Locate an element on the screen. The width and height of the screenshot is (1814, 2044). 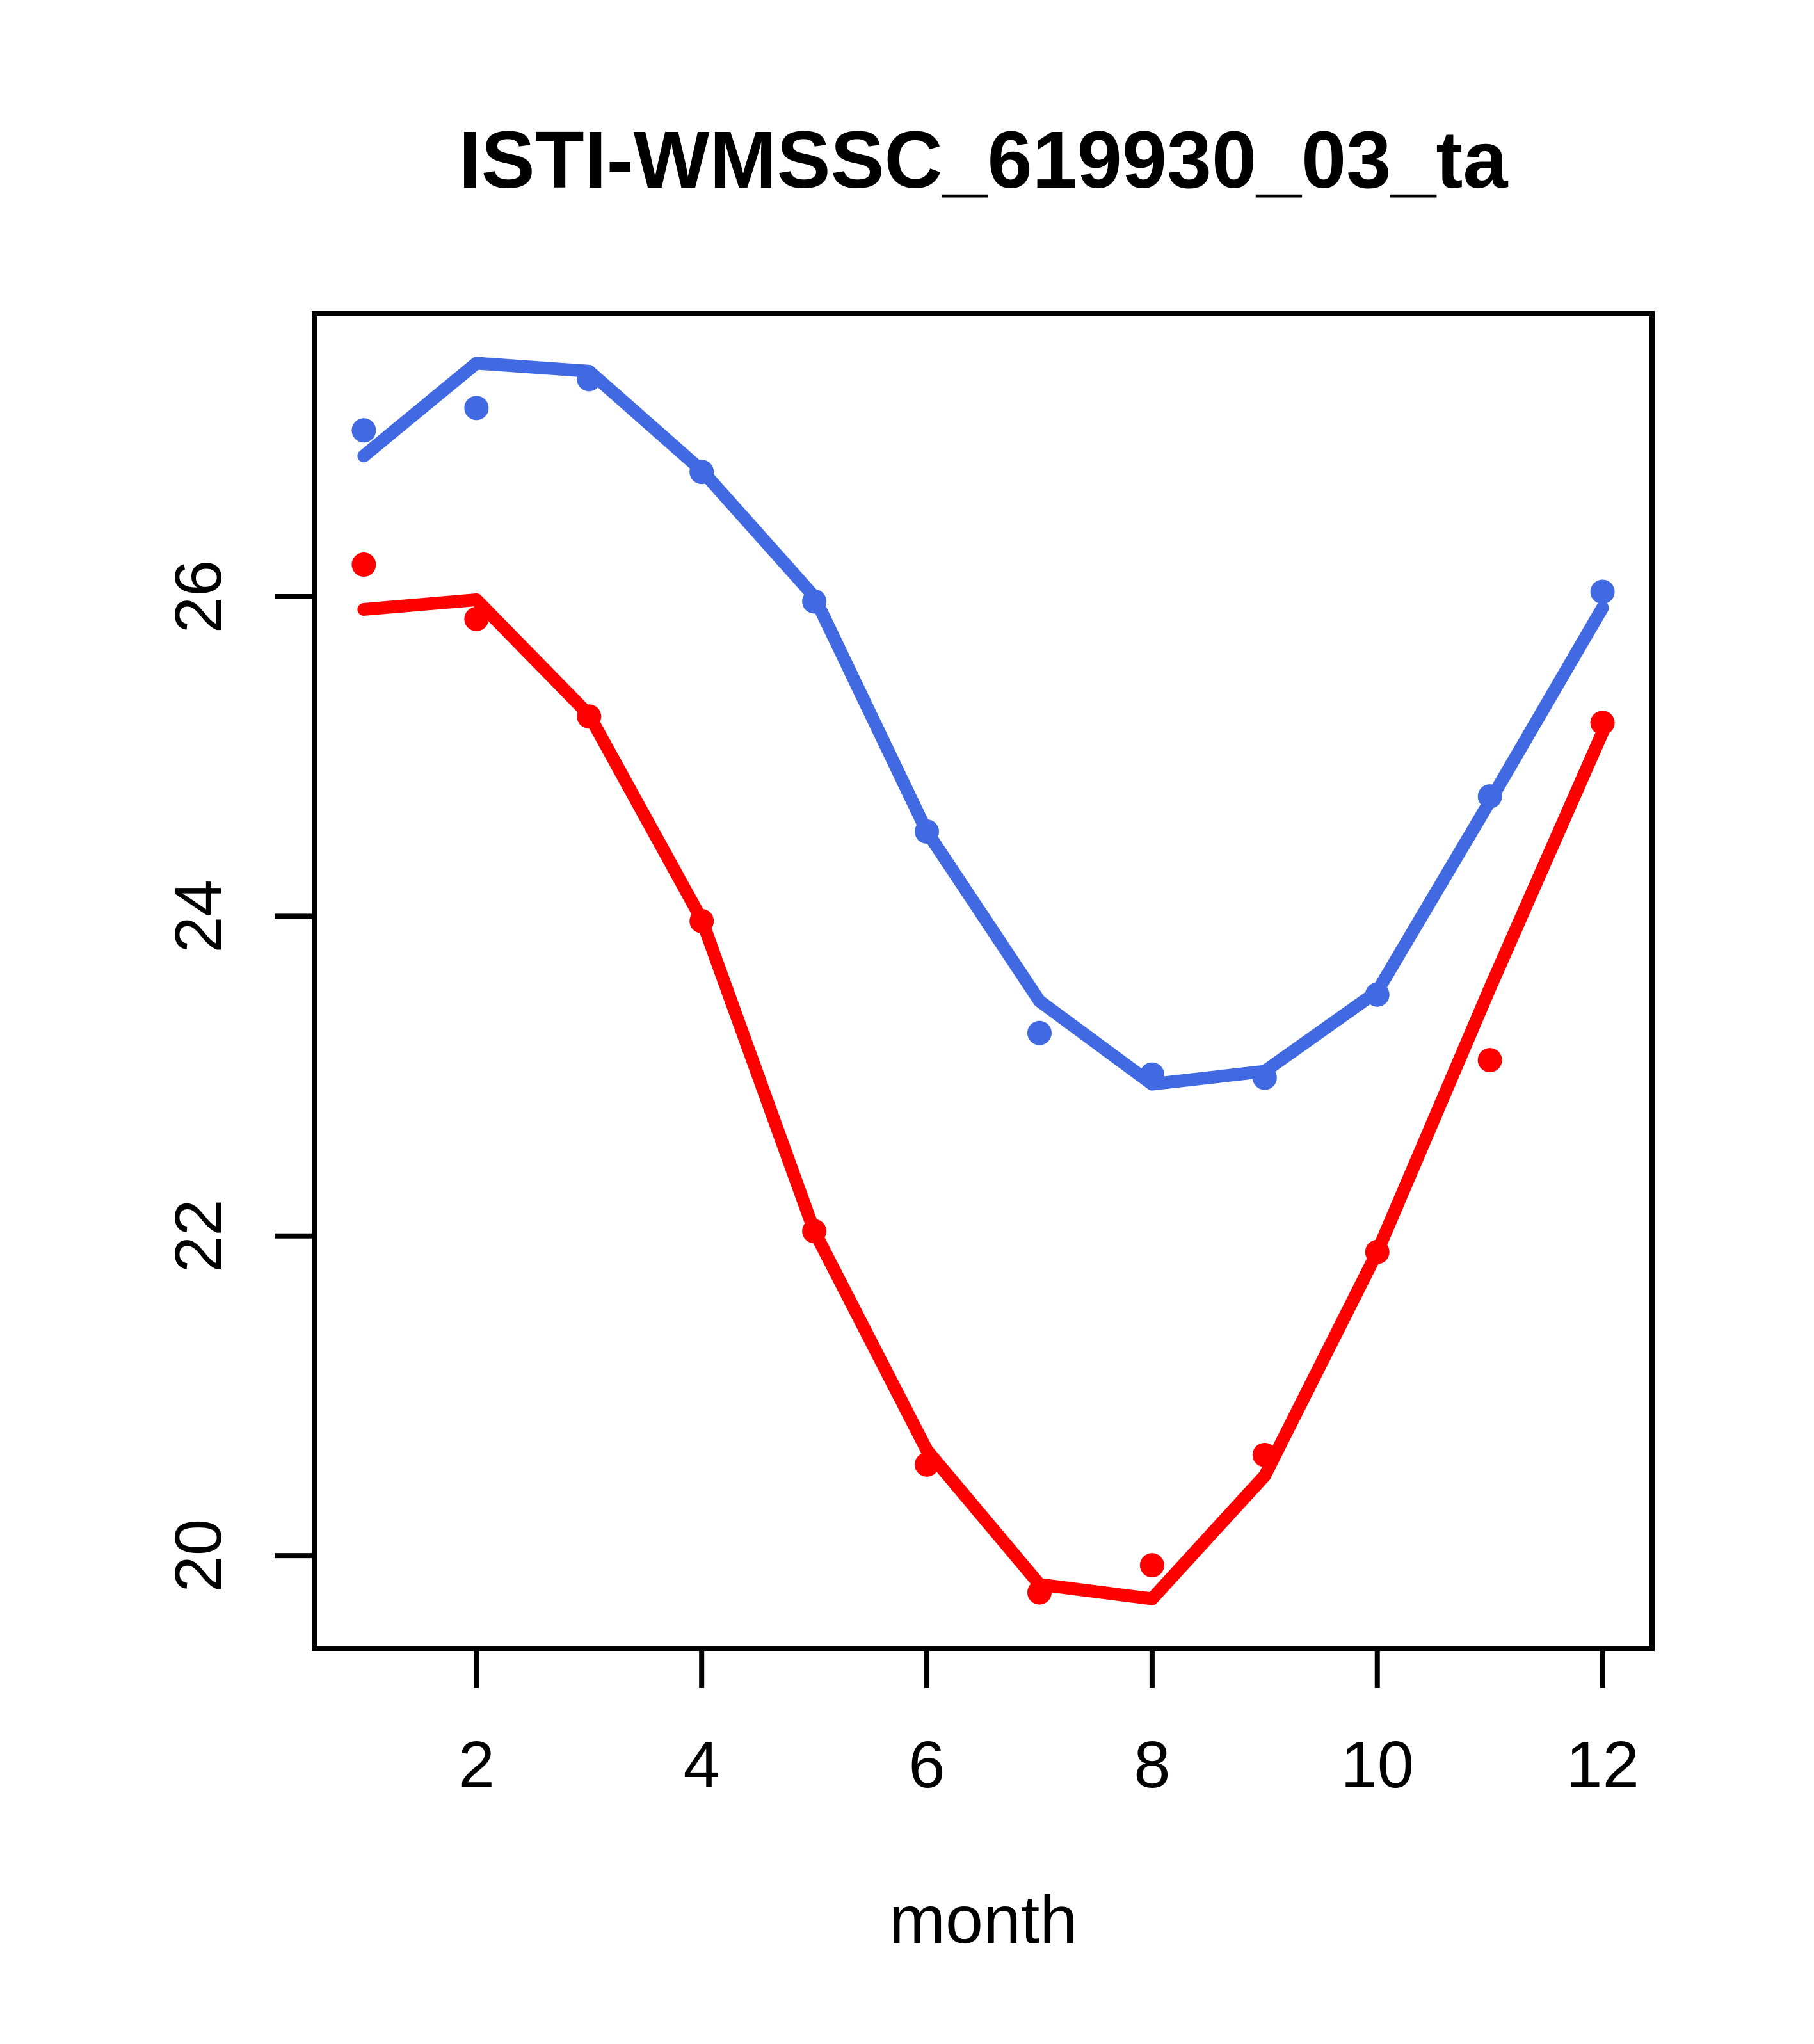
x-tick-label: 10 is located at coordinates (1377, 1764).